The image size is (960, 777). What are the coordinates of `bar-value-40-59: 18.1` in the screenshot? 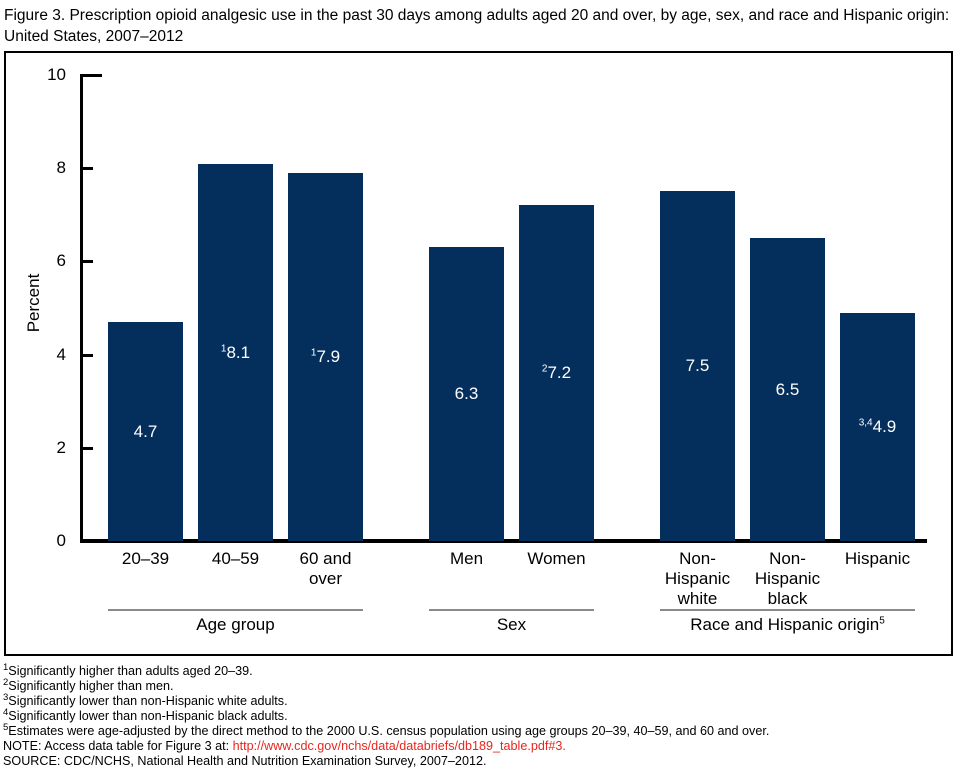 It's located at (235, 352).